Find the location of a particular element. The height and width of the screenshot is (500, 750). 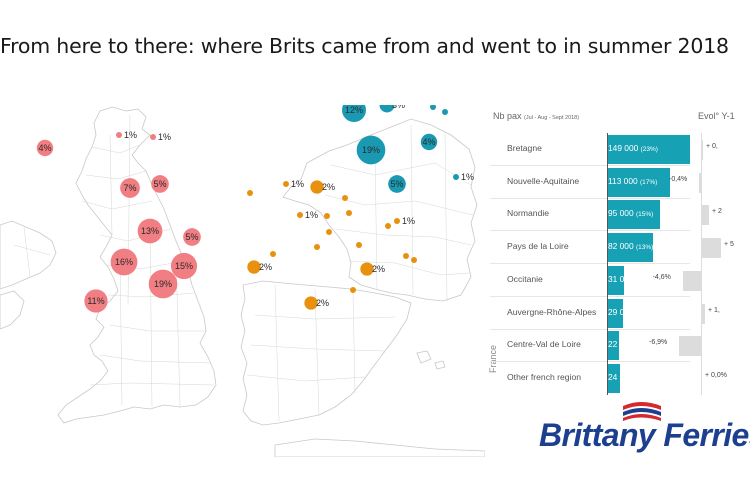

pax-share: (23%) is located at coordinates (649, 149).